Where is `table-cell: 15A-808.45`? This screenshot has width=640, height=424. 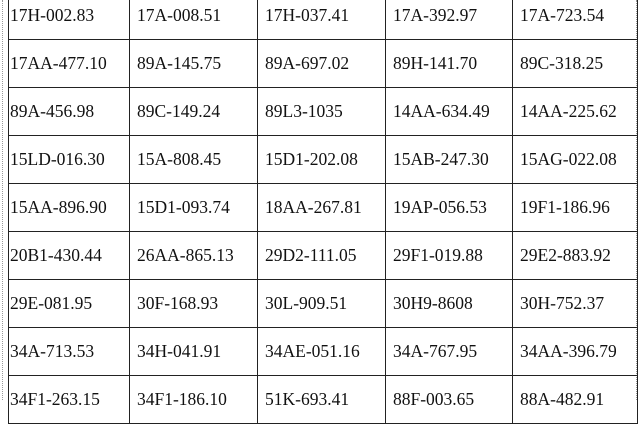 table-cell: 15A-808.45 is located at coordinates (193, 159).